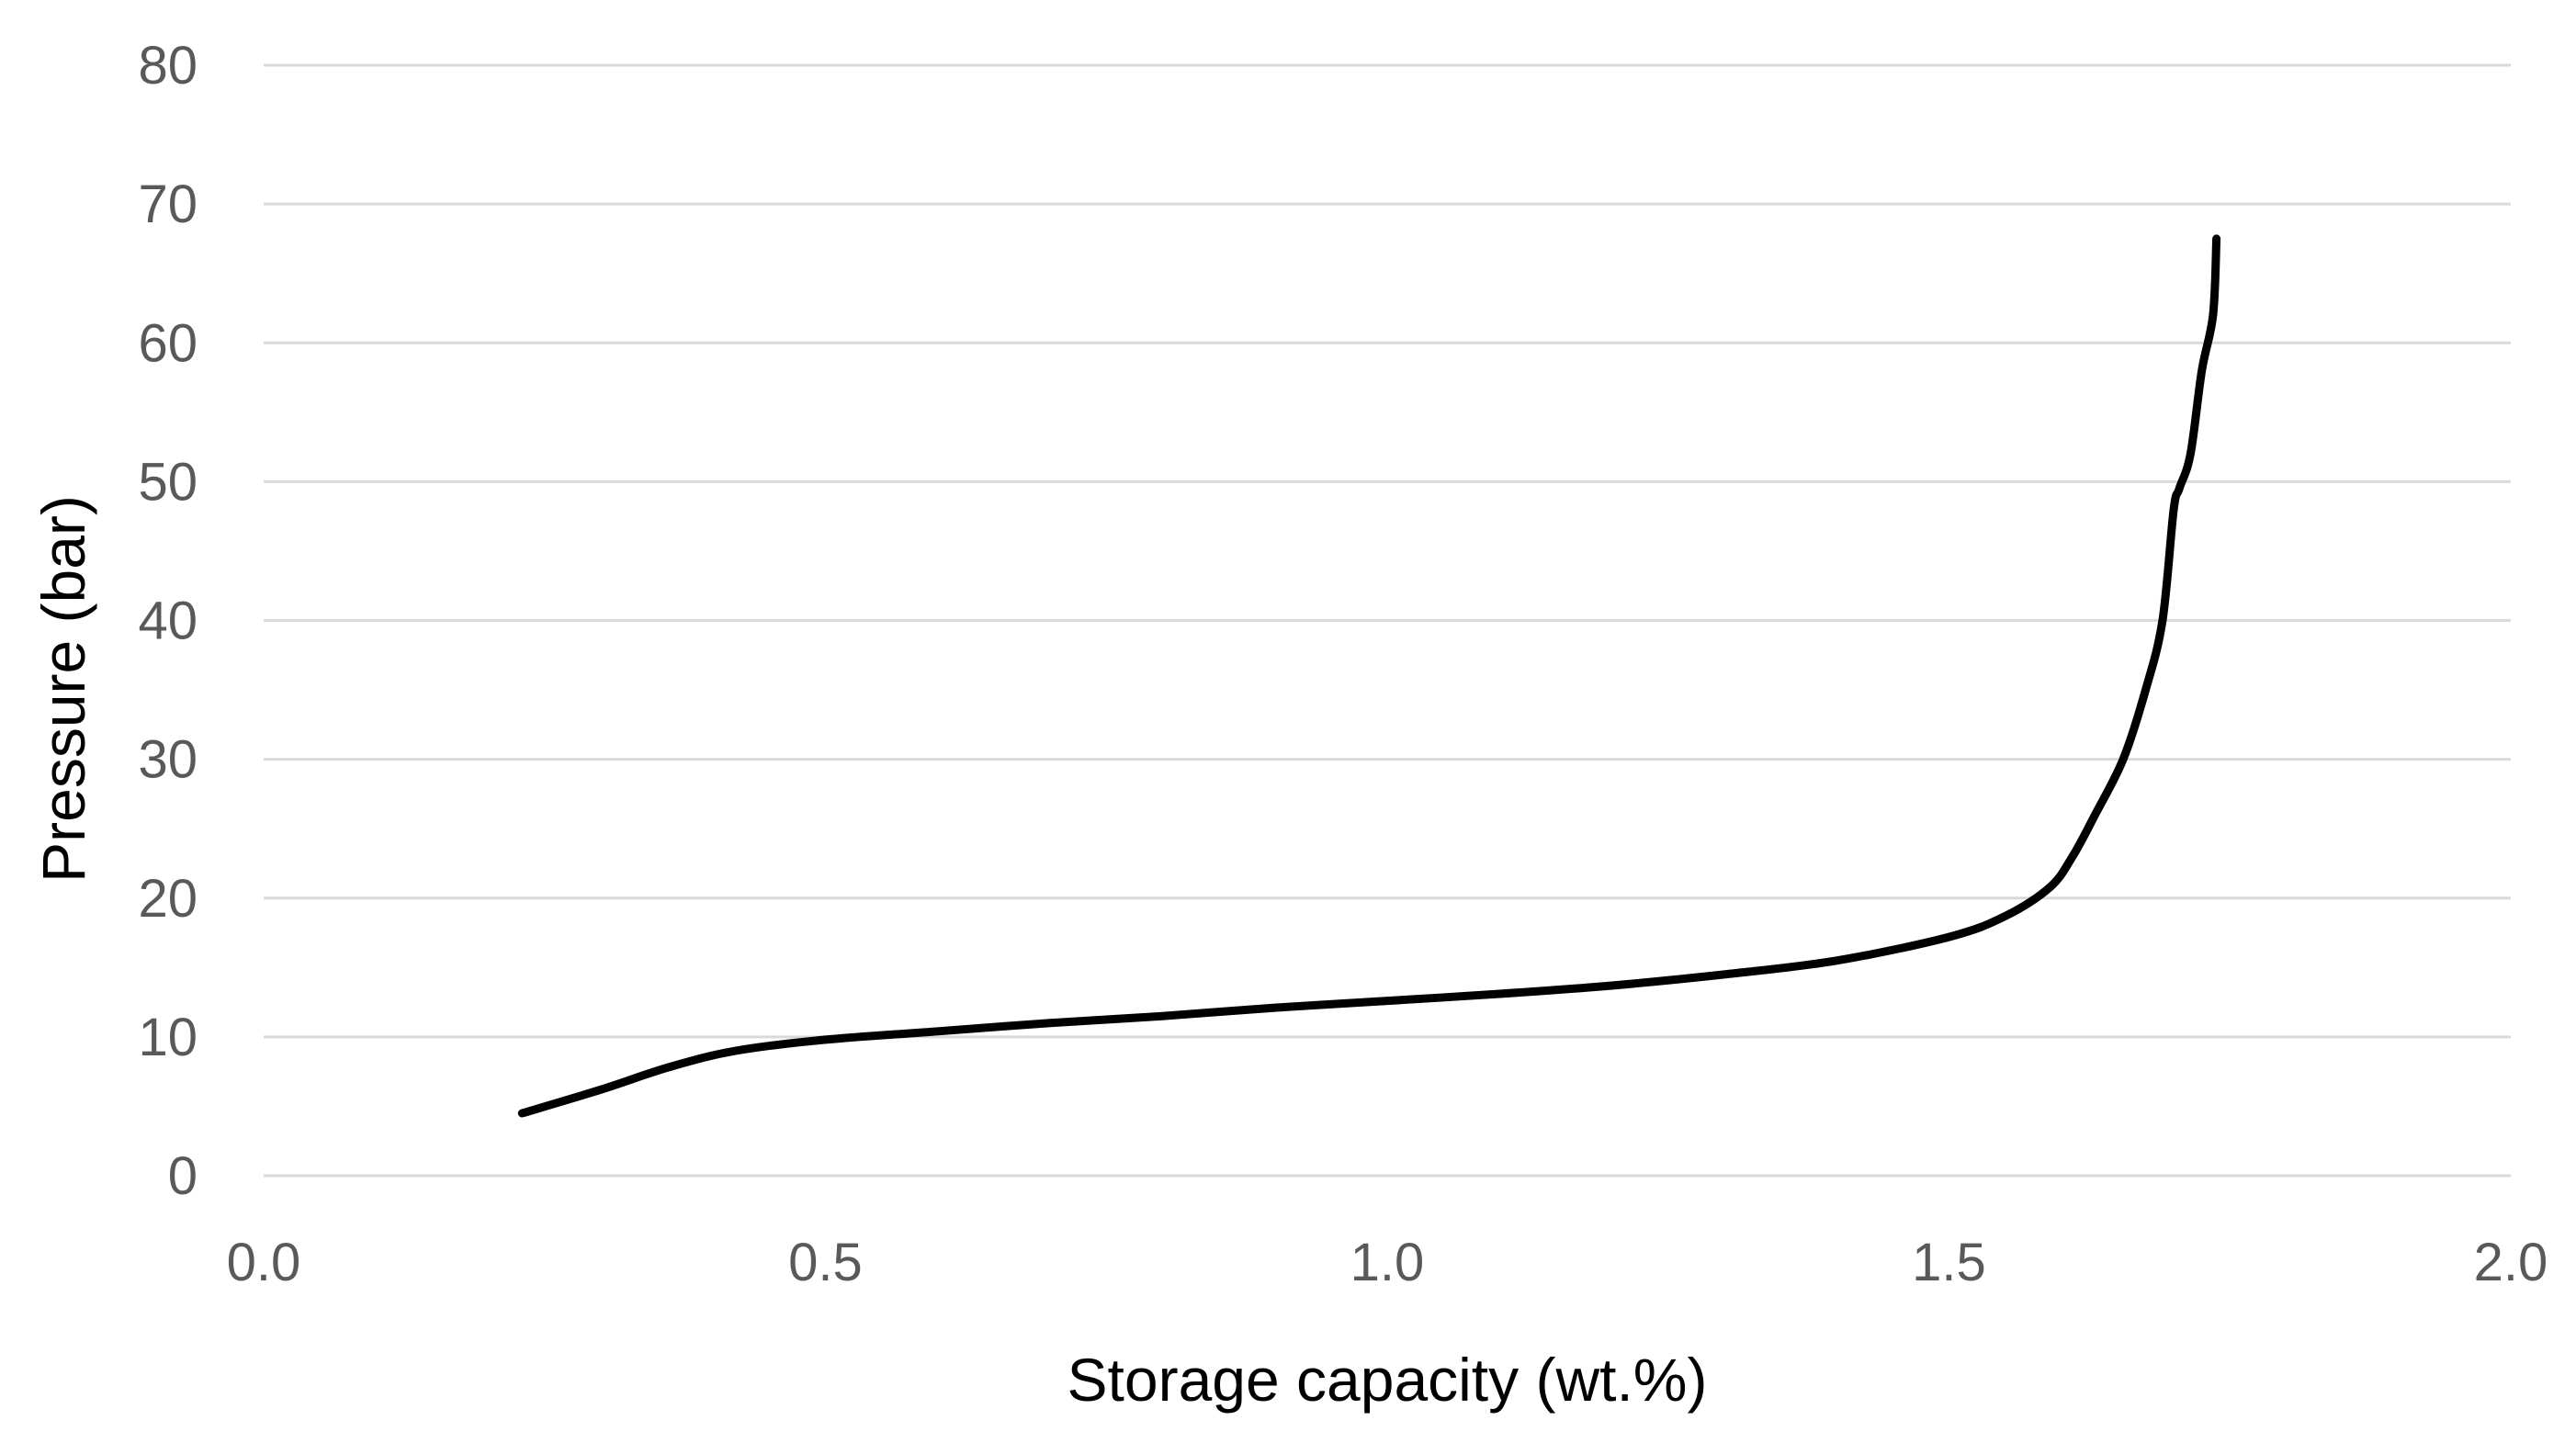  I want to click on y-tick-label: 0, so click(183, 1176).